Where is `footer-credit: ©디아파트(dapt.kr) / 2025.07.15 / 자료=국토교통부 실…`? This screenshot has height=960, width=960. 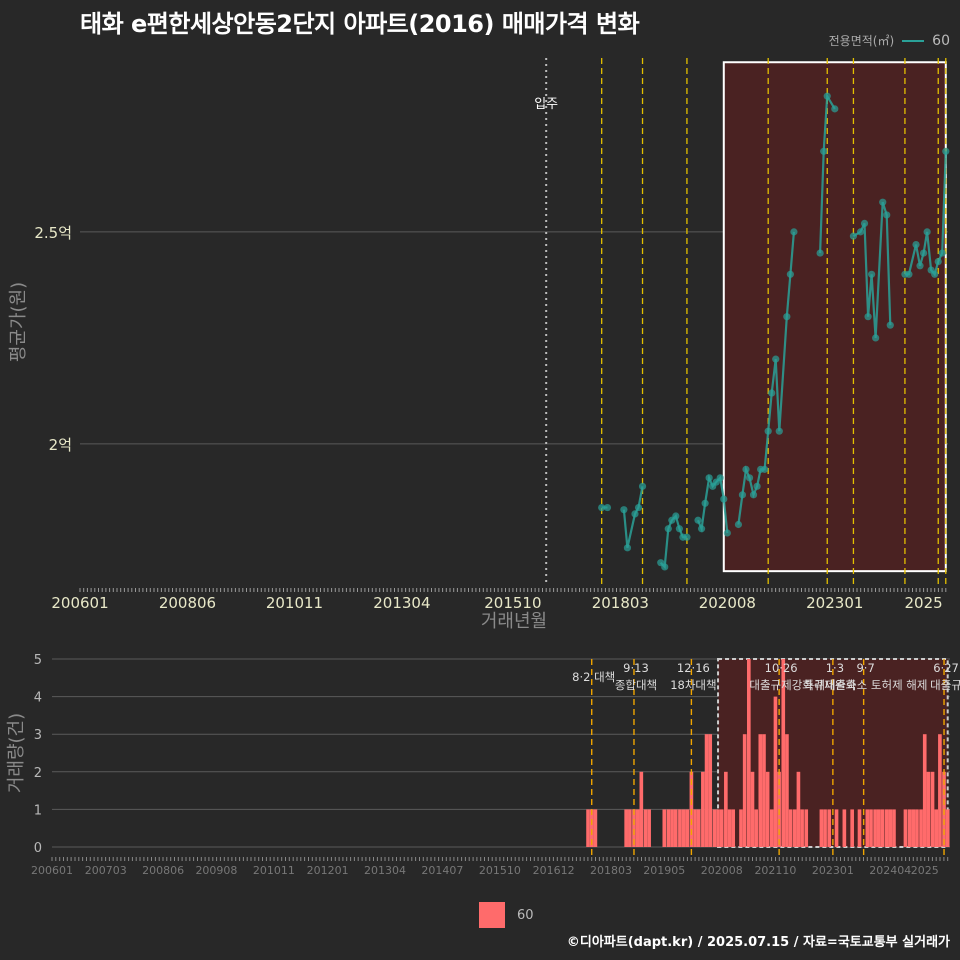
footer-credit: ©디아파트(dapt.kr) / 2025.07.15 / 자료=국토교통부 실… is located at coordinates (758, 942).